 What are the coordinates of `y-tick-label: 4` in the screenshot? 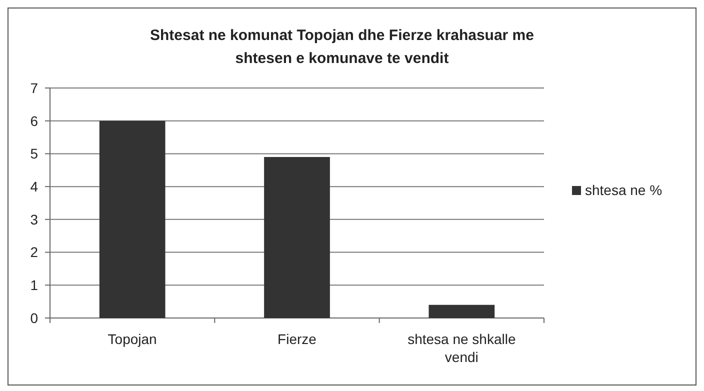 It's located at (34, 186).